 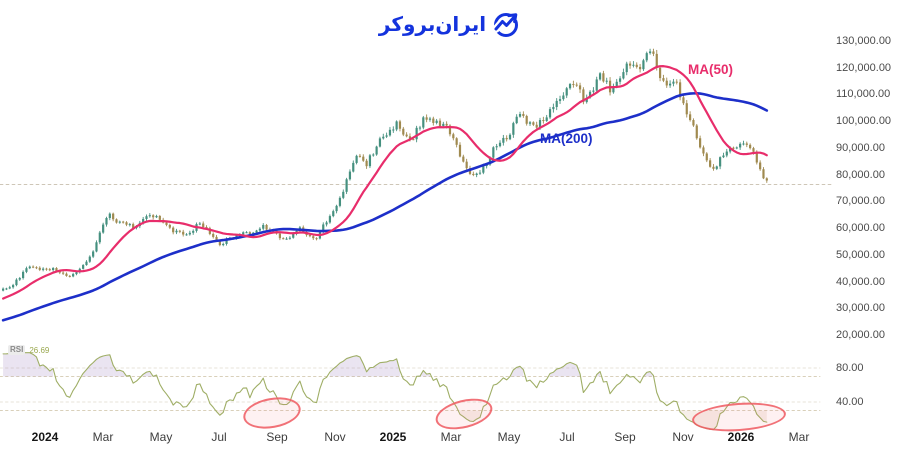 What do you see at coordinates (393, 437) in the screenshot?
I see `time-axis-tick: 2025` at bounding box center [393, 437].